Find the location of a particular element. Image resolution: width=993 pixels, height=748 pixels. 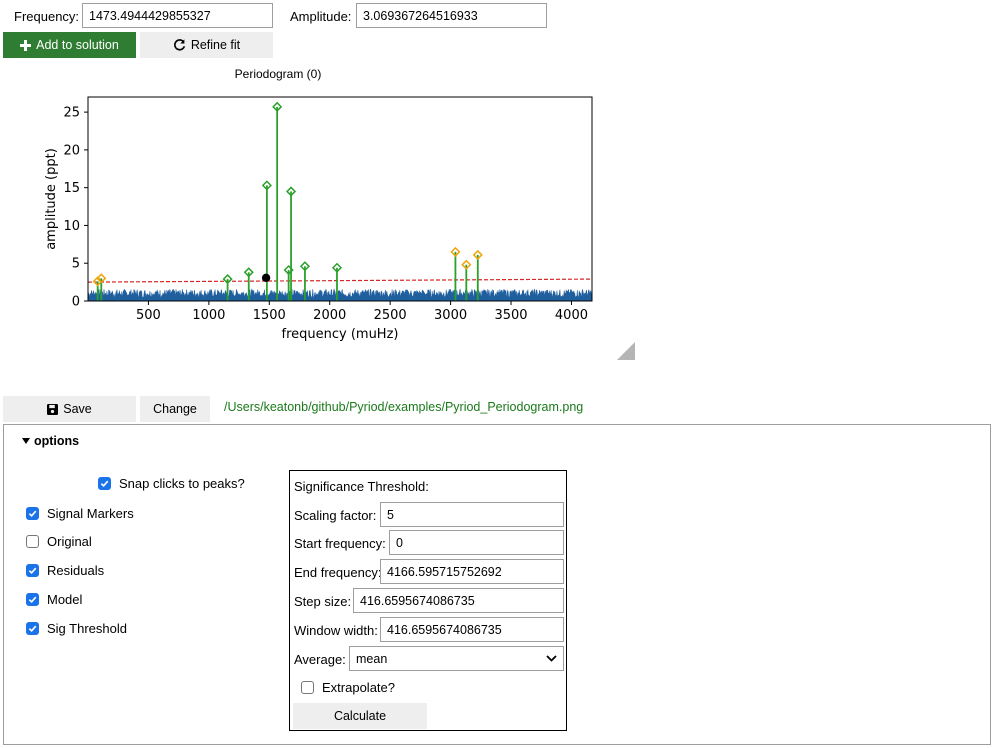

x-tick-label: 500 is located at coordinates (148, 315).